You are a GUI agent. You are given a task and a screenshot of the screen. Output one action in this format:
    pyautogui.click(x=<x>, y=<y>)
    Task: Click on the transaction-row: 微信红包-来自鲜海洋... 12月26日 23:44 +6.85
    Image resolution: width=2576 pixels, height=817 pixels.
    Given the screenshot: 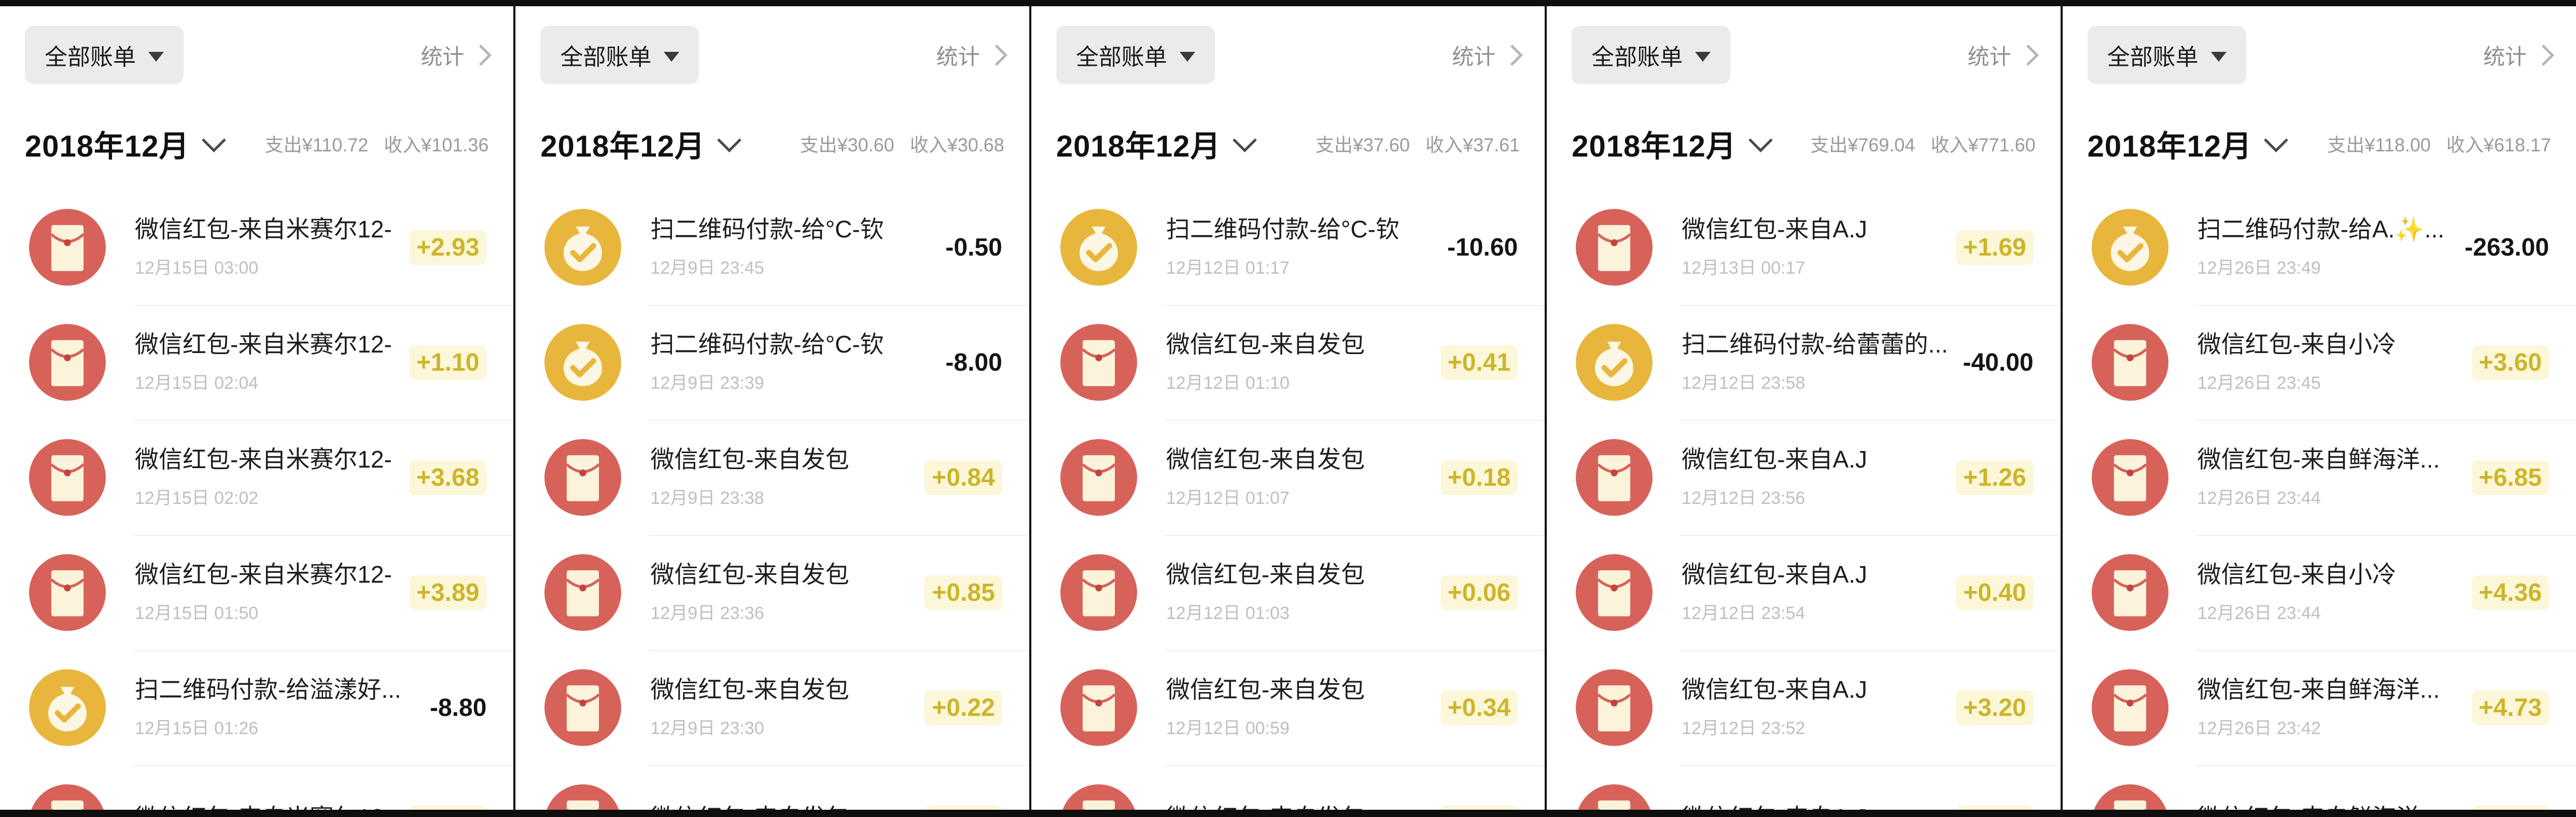 What is the action you would take?
    pyautogui.click(x=2319, y=477)
    